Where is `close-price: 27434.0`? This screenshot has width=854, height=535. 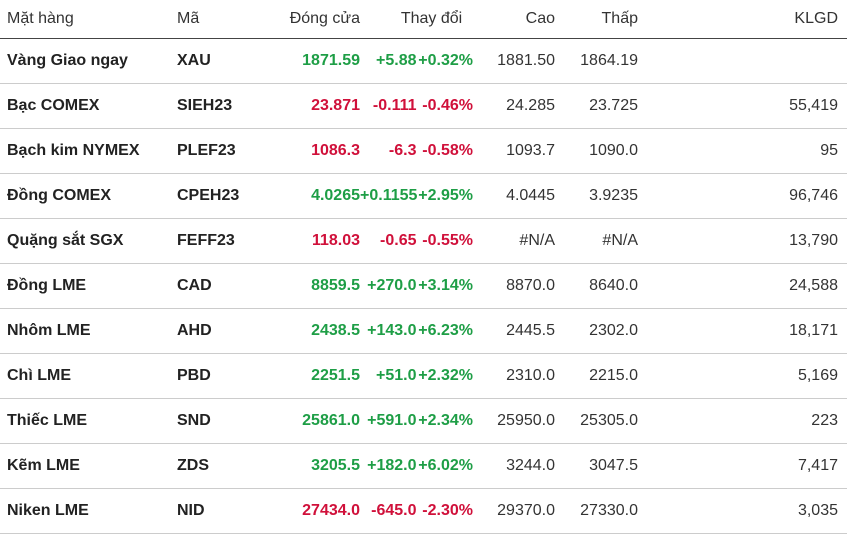
close-price: 27434.0 is located at coordinates (316, 511).